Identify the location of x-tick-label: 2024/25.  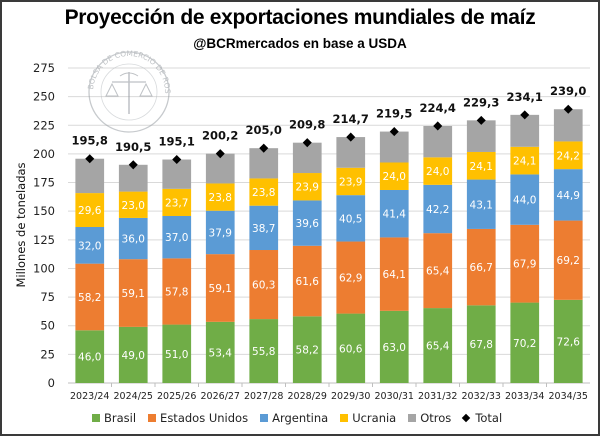
(133, 396).